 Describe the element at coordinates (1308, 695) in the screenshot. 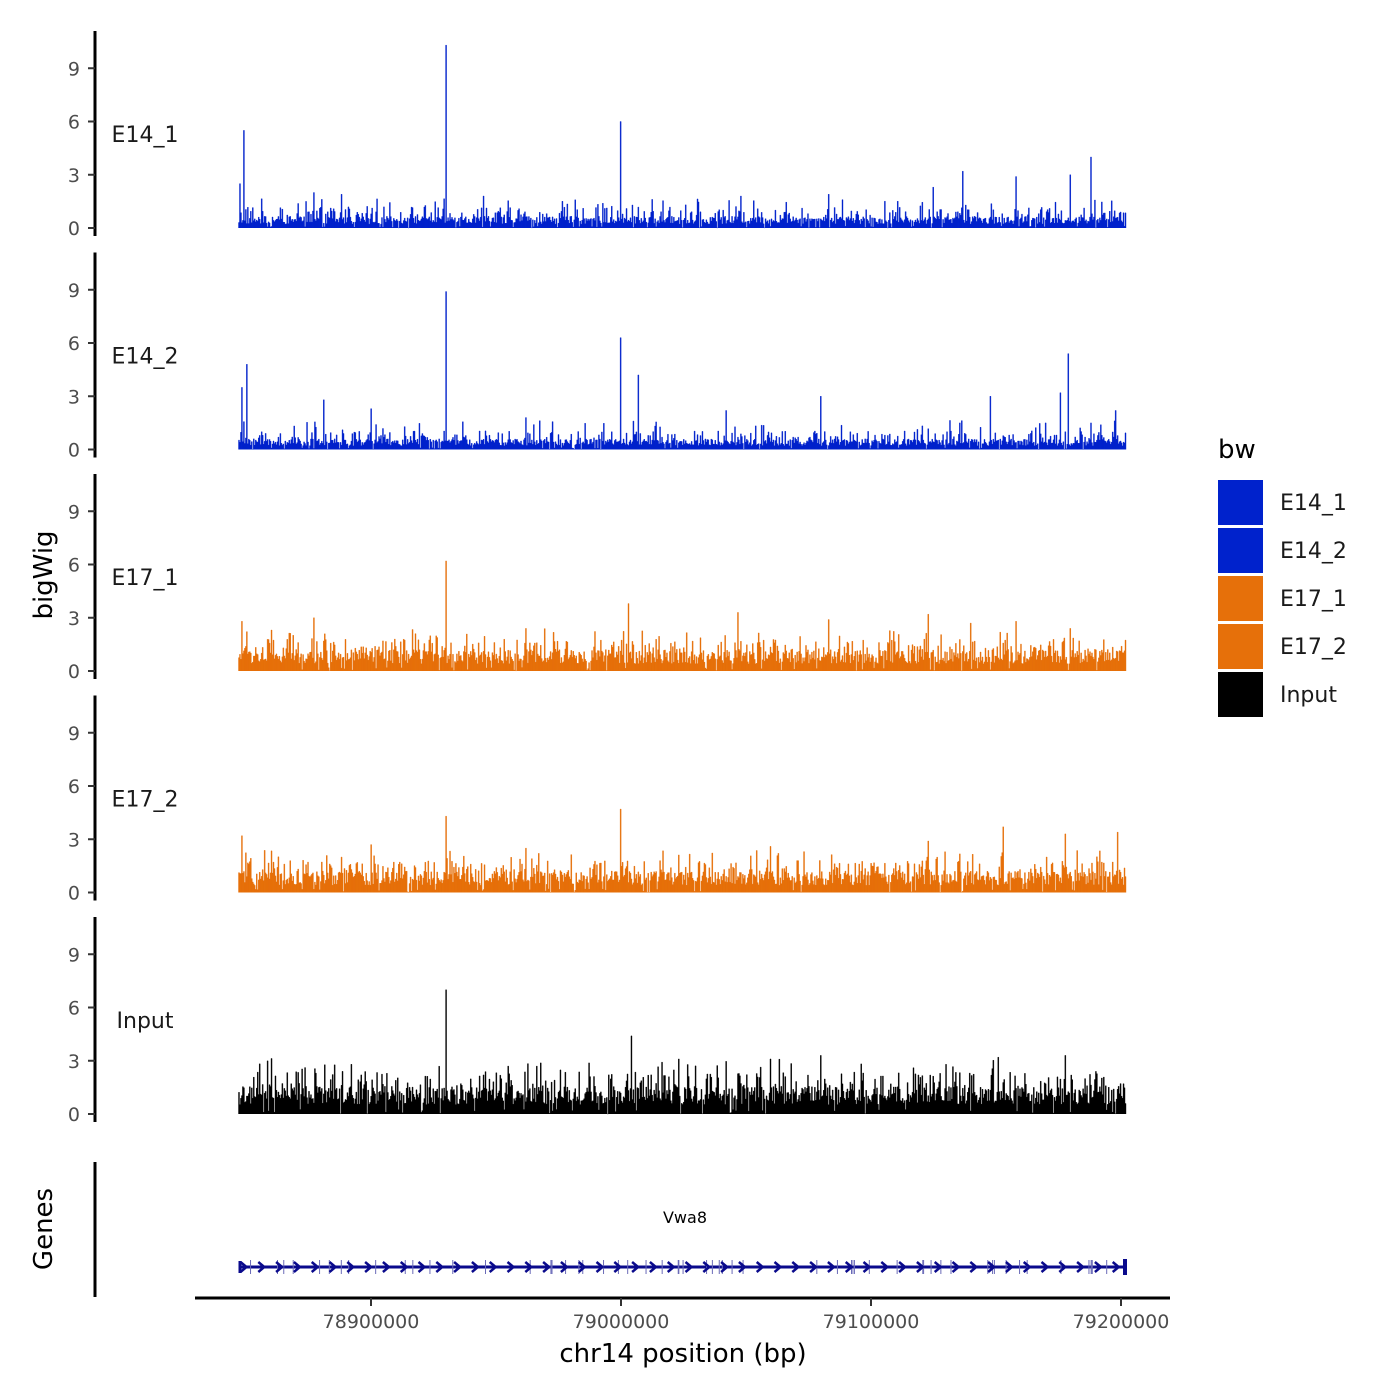

I see `legend-label: Input` at that location.